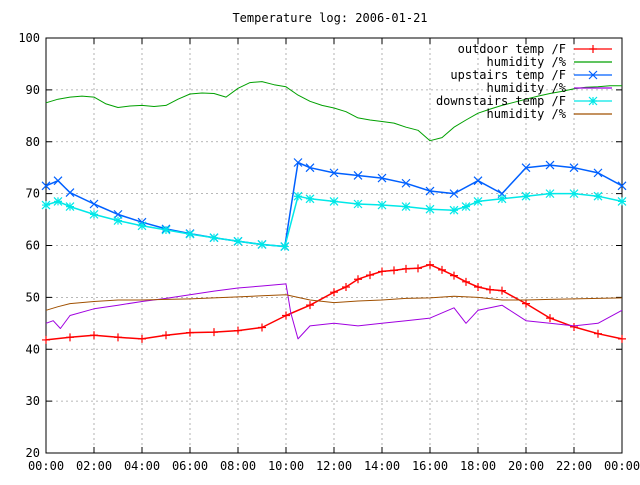  What do you see at coordinates (549, 88) in the screenshot?
I see `legend-entry-humidity-upstairs: humidity /%` at bounding box center [549, 88].